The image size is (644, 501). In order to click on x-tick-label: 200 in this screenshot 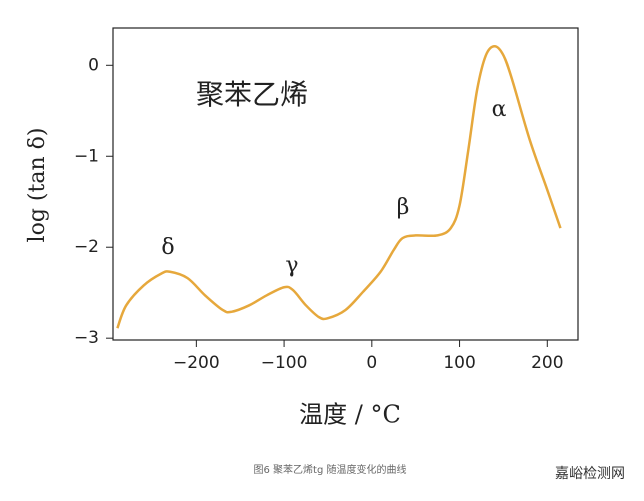, I will do `click(547, 363)`.